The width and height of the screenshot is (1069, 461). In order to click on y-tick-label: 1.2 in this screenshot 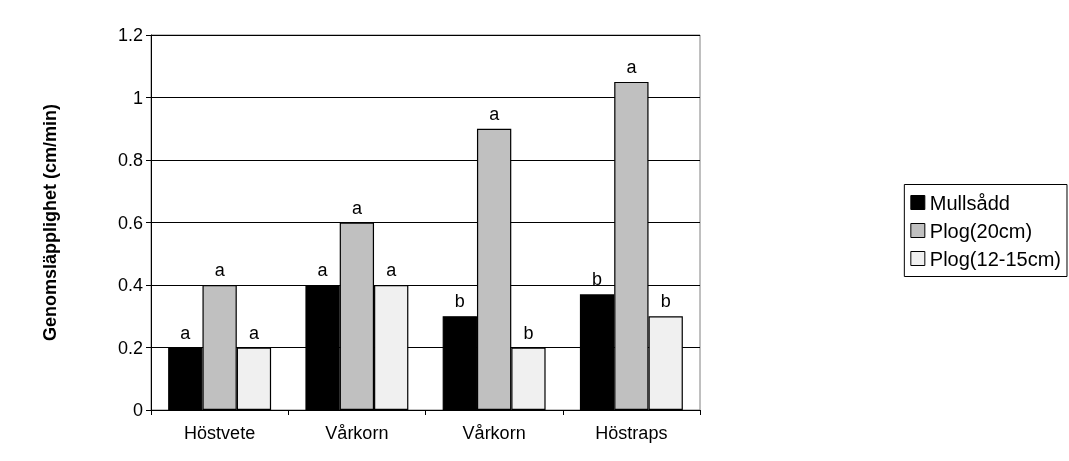, I will do `click(130, 35)`.